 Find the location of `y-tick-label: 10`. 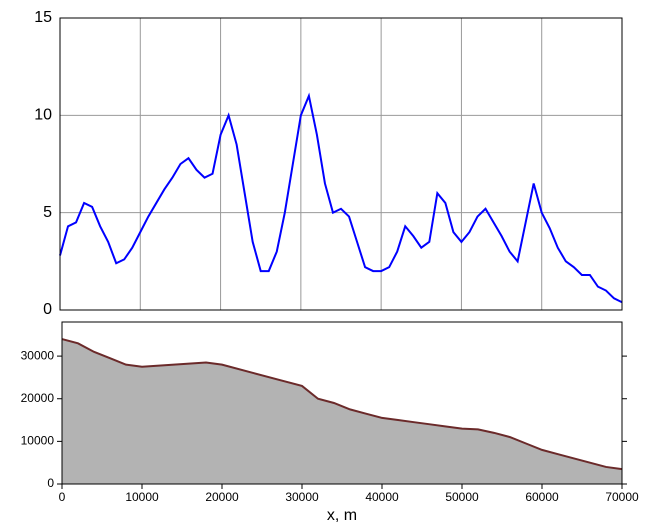

y-tick-label: 10 is located at coordinates (43, 115).